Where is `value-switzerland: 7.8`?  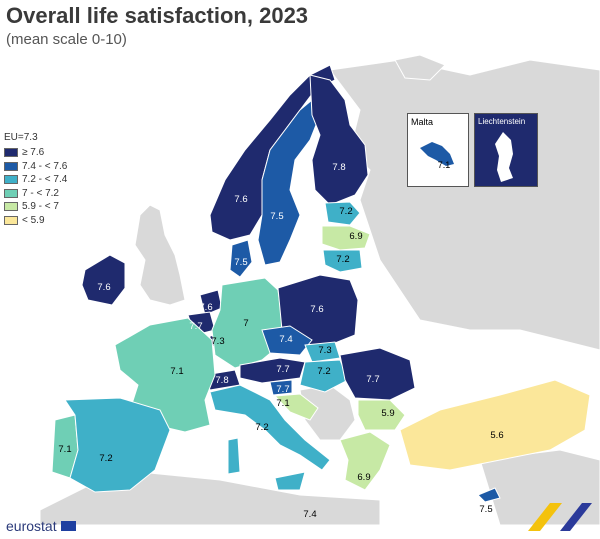 value-switzerland: 7.8 is located at coordinates (221, 380).